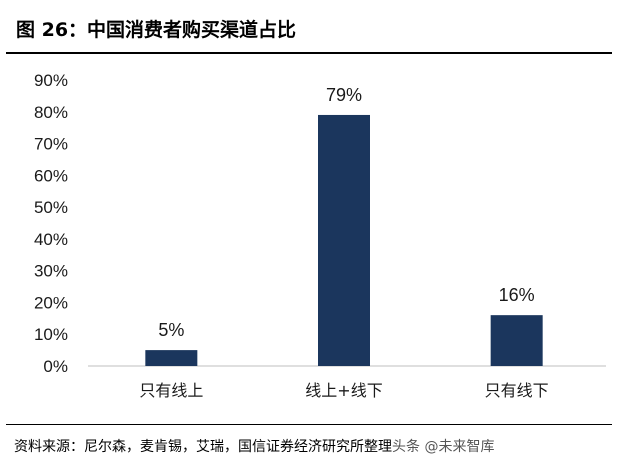  I want to click on y-tick-label: 90%, so click(51, 80).